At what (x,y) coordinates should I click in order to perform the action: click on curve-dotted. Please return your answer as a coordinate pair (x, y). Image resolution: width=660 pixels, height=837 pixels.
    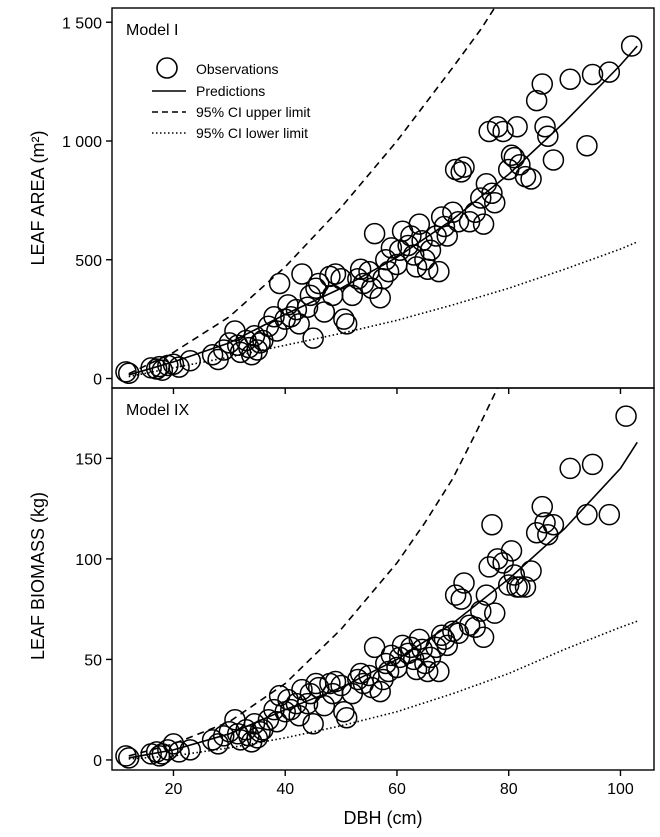
    Looking at the image, I should click on (383, 690).